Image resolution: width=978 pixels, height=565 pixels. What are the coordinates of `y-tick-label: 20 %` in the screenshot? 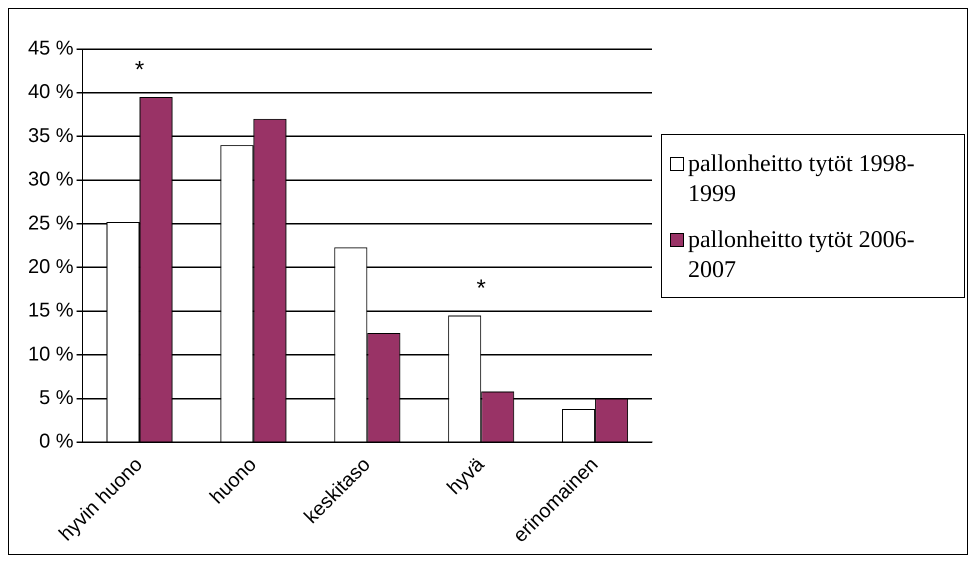 It's located at (51, 267).